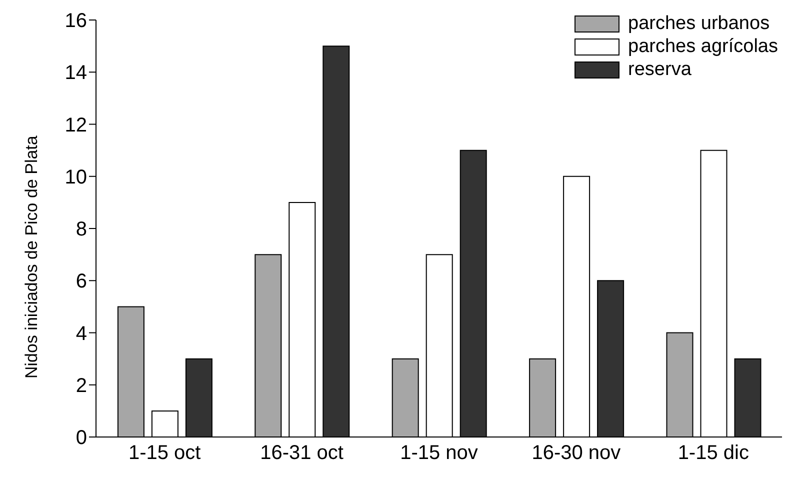  Describe the element at coordinates (703, 46) in the screenshot. I see `legend-label: parches agrícolas` at that location.